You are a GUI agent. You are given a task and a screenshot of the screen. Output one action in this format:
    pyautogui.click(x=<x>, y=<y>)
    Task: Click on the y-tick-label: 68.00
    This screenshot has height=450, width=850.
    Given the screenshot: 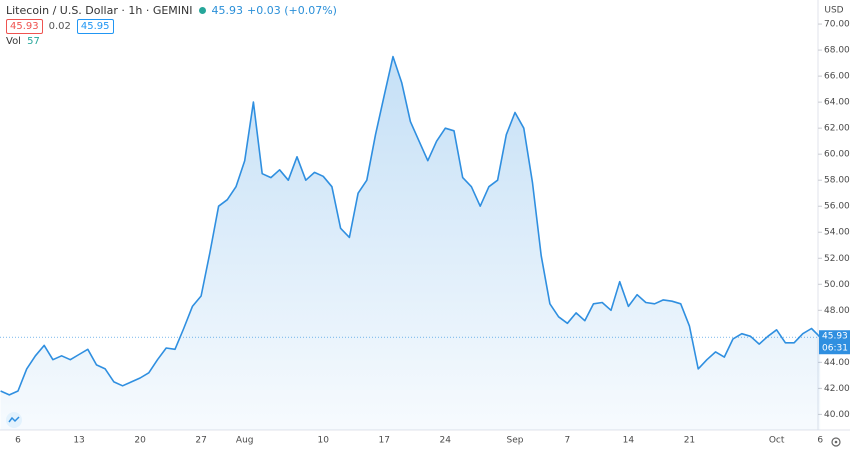 What is the action you would take?
    pyautogui.click(x=837, y=51)
    